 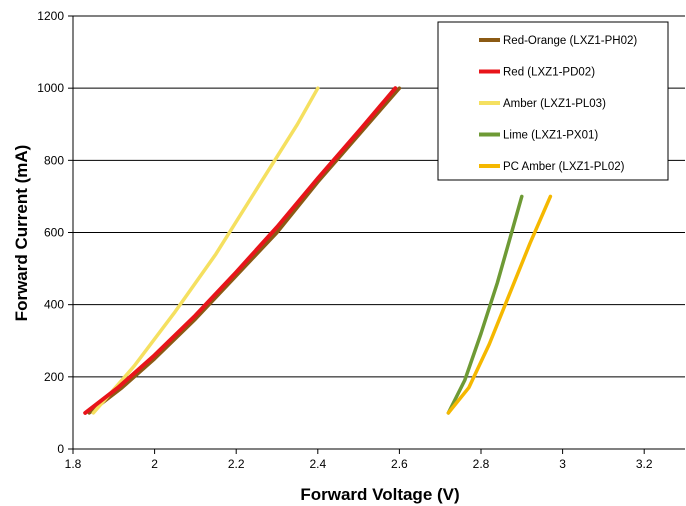 What do you see at coordinates (549, 73) in the screenshot?
I see `legend-label: Red (LXZ1-PD02)` at bounding box center [549, 73].